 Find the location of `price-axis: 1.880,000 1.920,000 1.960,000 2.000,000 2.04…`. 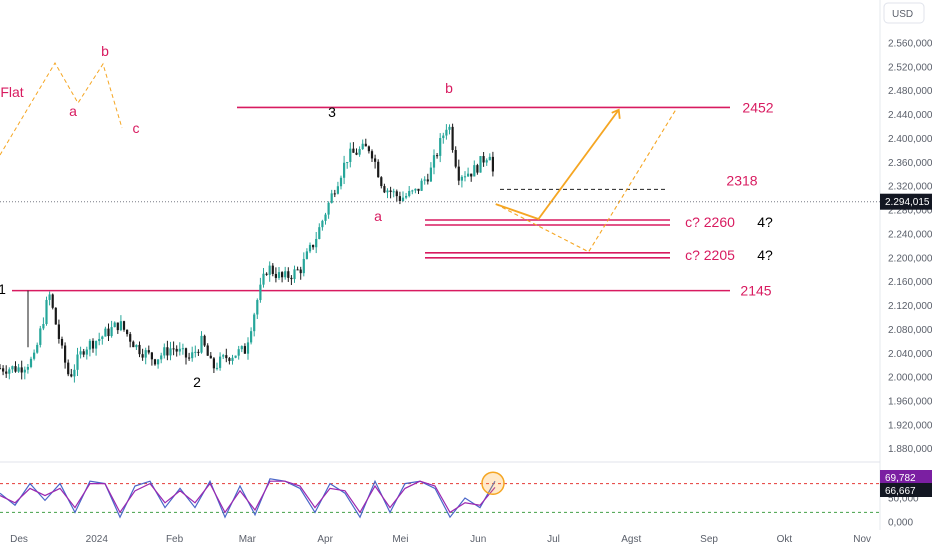

price-axis: 1.880,000 1.920,000 1.960,000 2.000,000 2.04… is located at coordinates (910, 247).